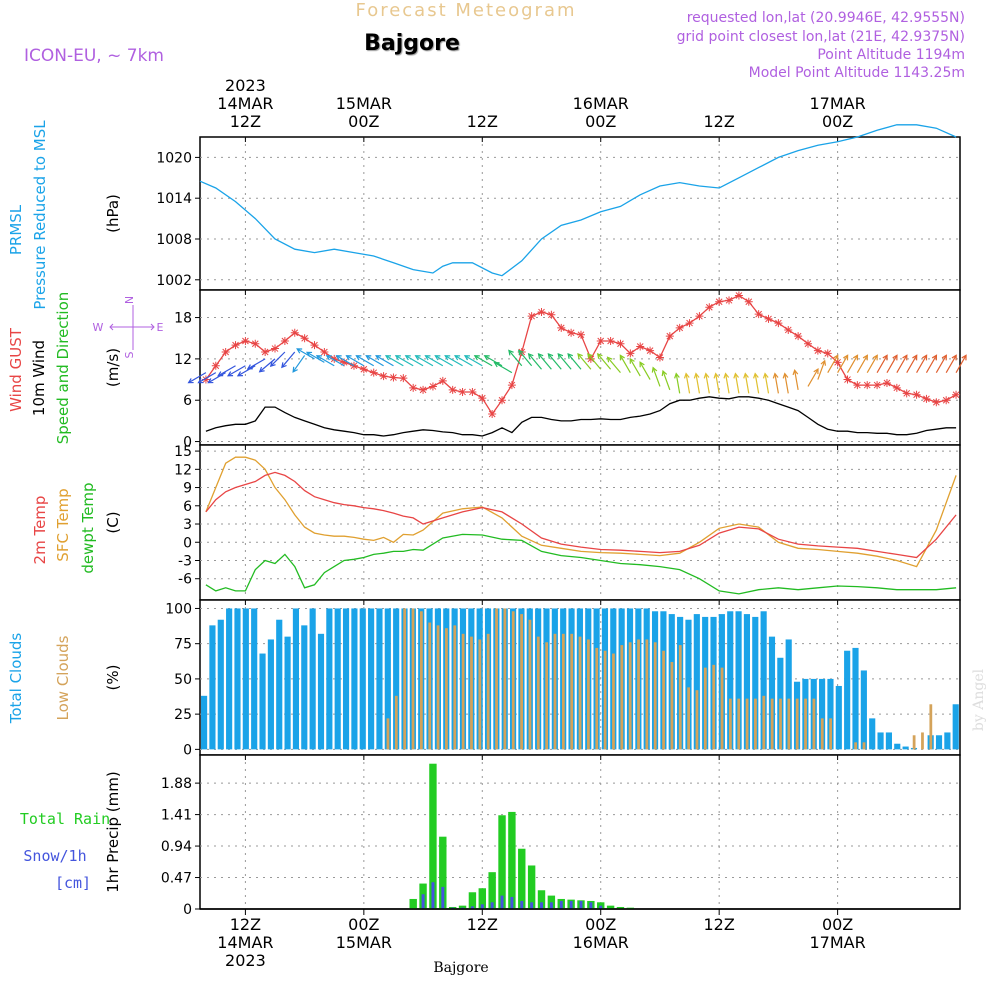 This screenshot has height=1000, width=1000. What do you see at coordinates (578, 200) in the screenshot?
I see `pressure-line` at bounding box center [578, 200].